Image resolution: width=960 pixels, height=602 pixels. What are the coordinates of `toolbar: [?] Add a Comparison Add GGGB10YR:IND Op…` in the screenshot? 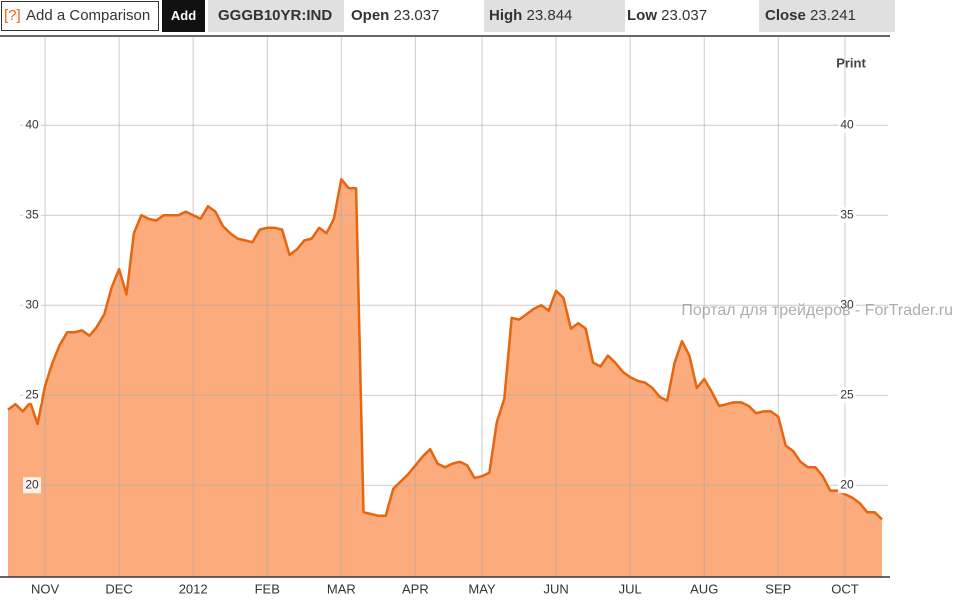 It's located at (447, 16).